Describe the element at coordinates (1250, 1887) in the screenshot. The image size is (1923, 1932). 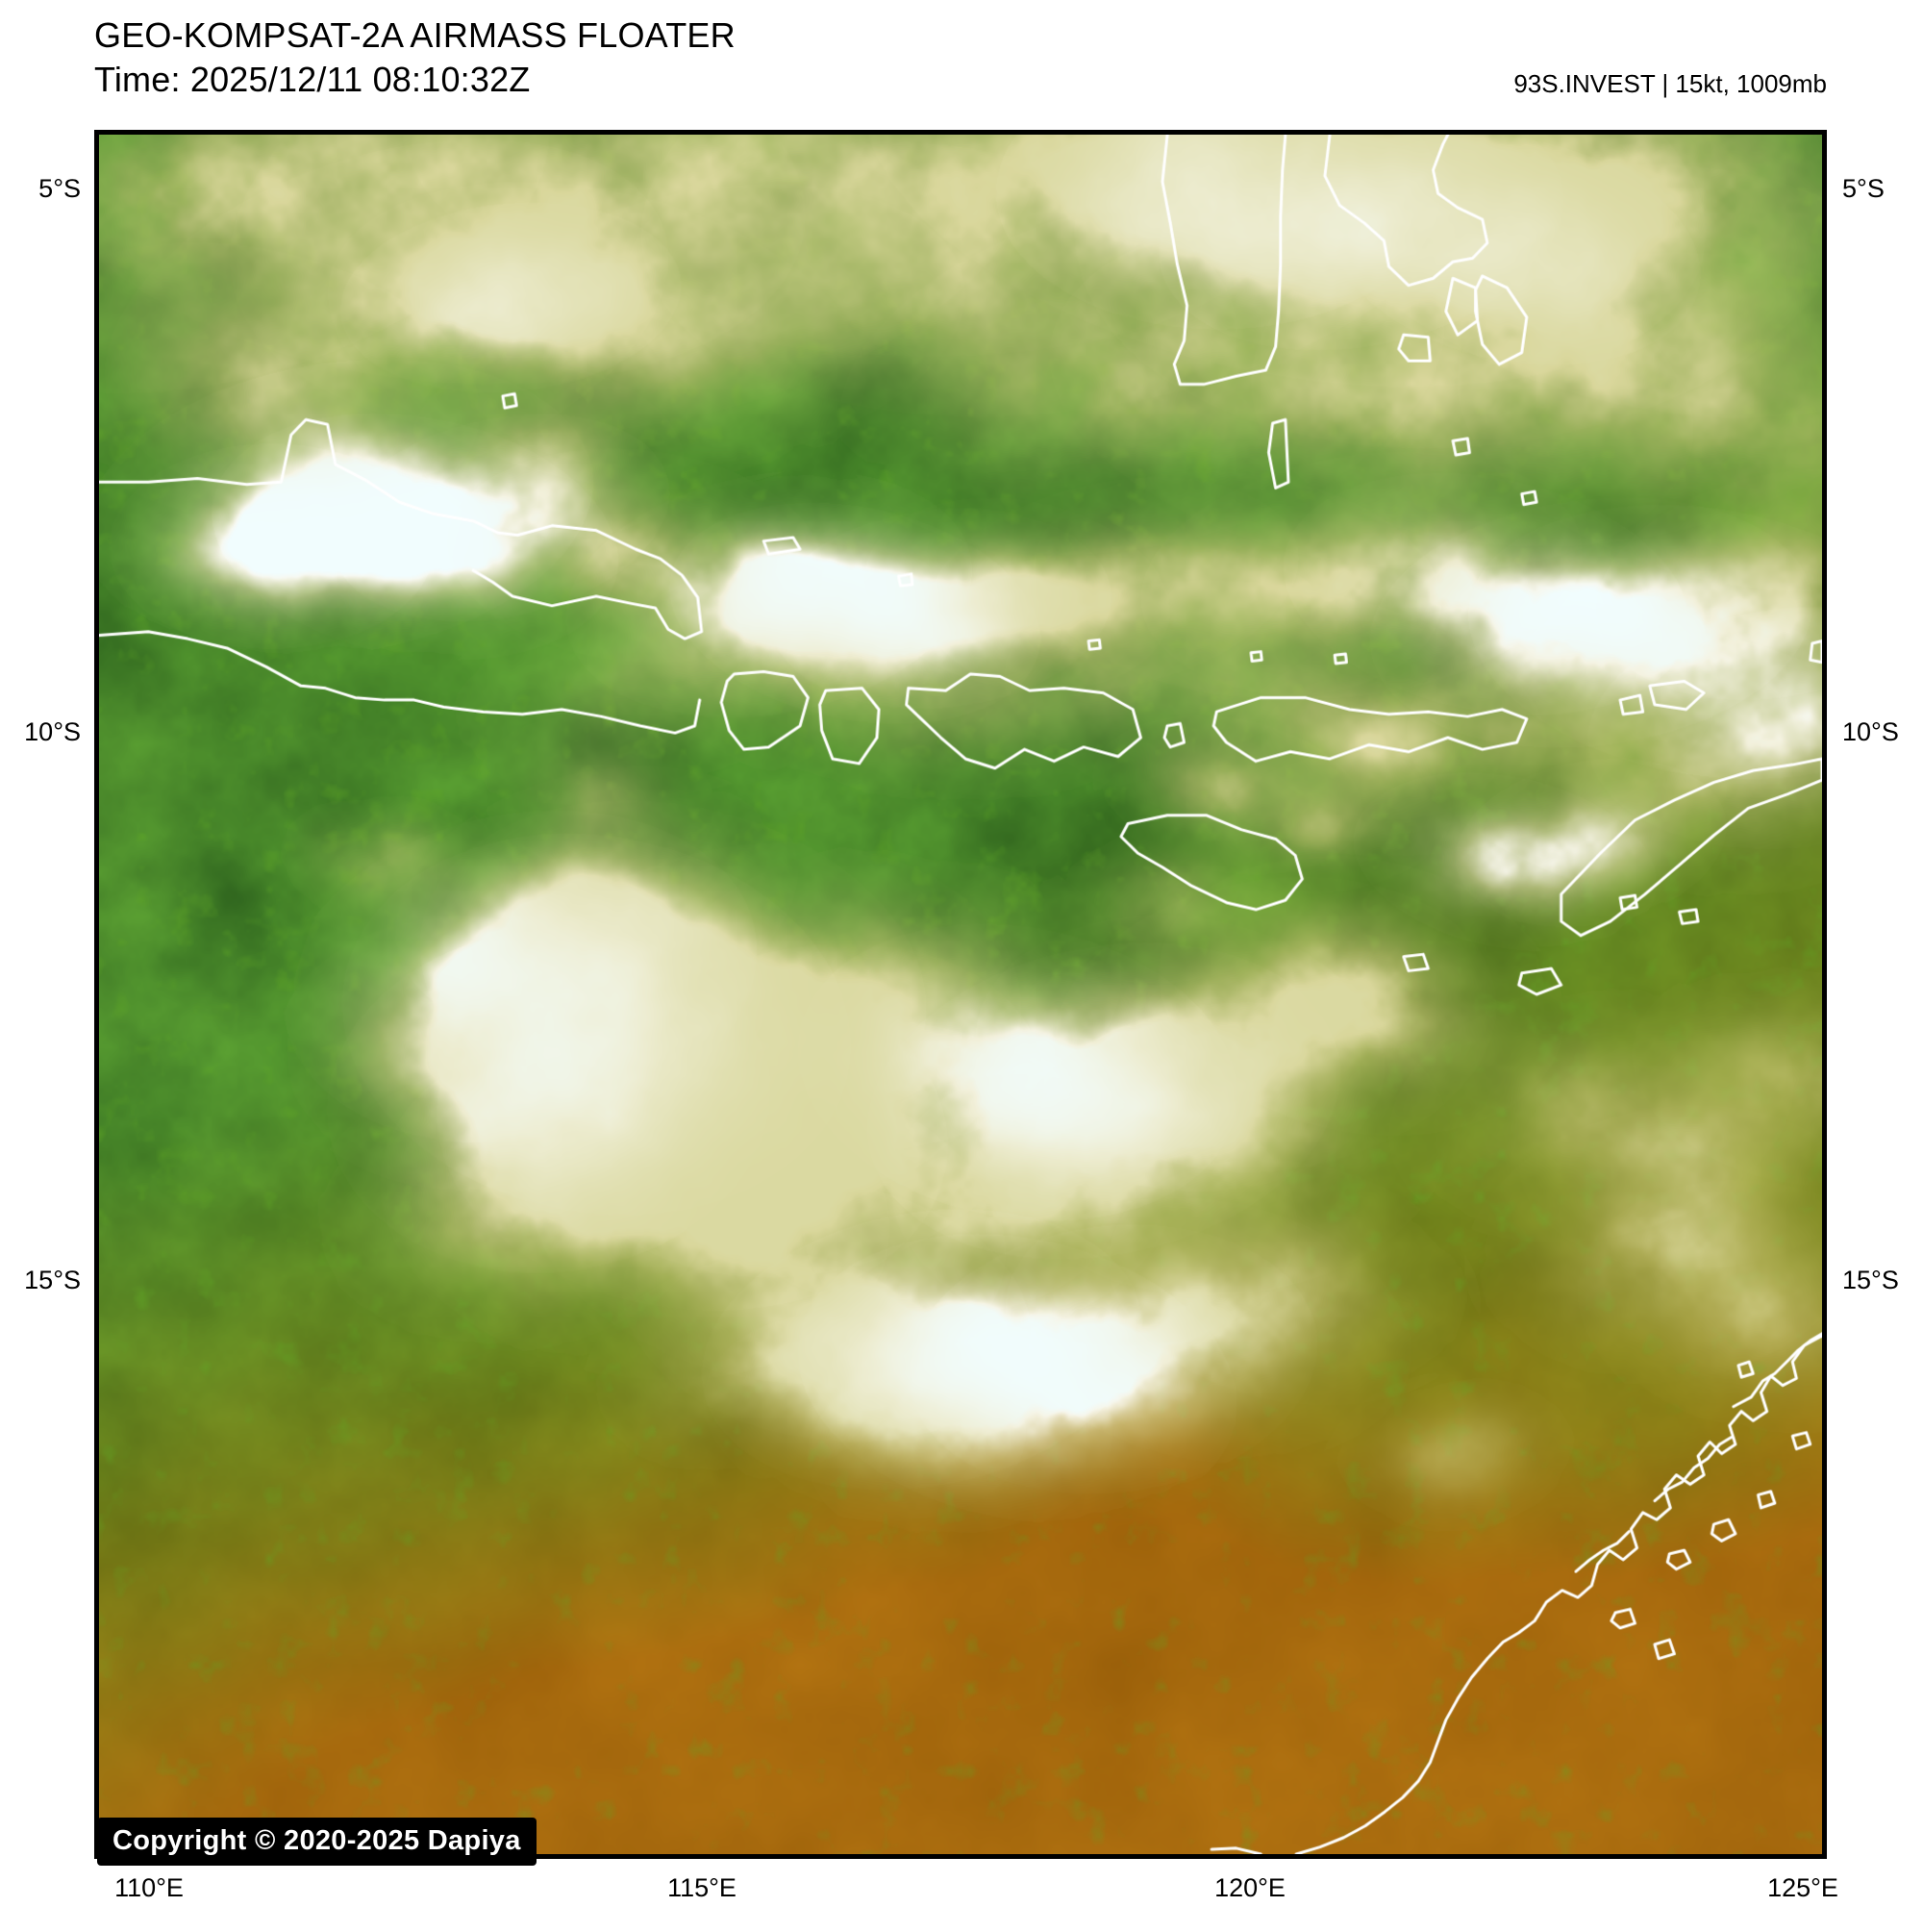
I see `lon-tick-120e: 120°E` at that location.